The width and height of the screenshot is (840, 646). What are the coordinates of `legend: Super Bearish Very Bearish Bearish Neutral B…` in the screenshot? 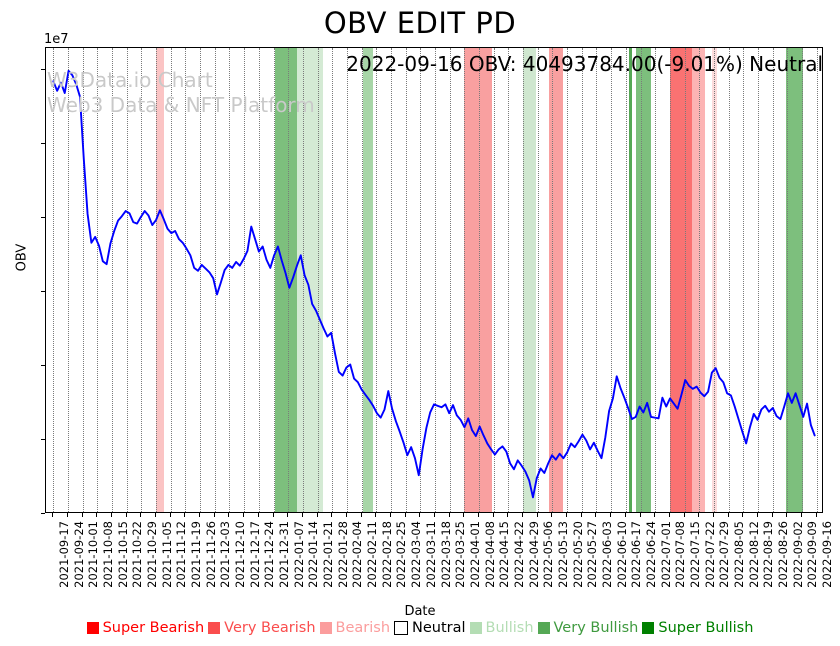 It's located at (420, 628).